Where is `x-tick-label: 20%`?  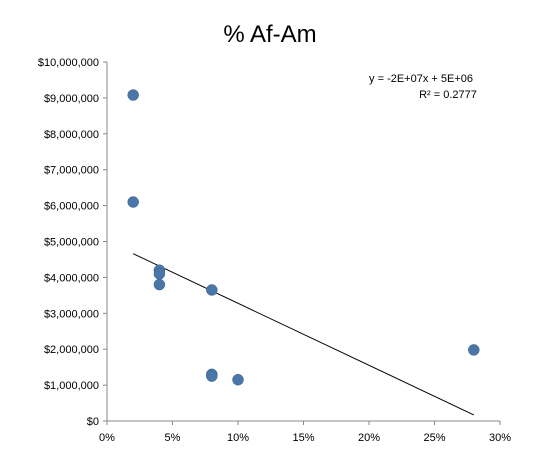
x-tick-label: 20% is located at coordinates (369, 438).